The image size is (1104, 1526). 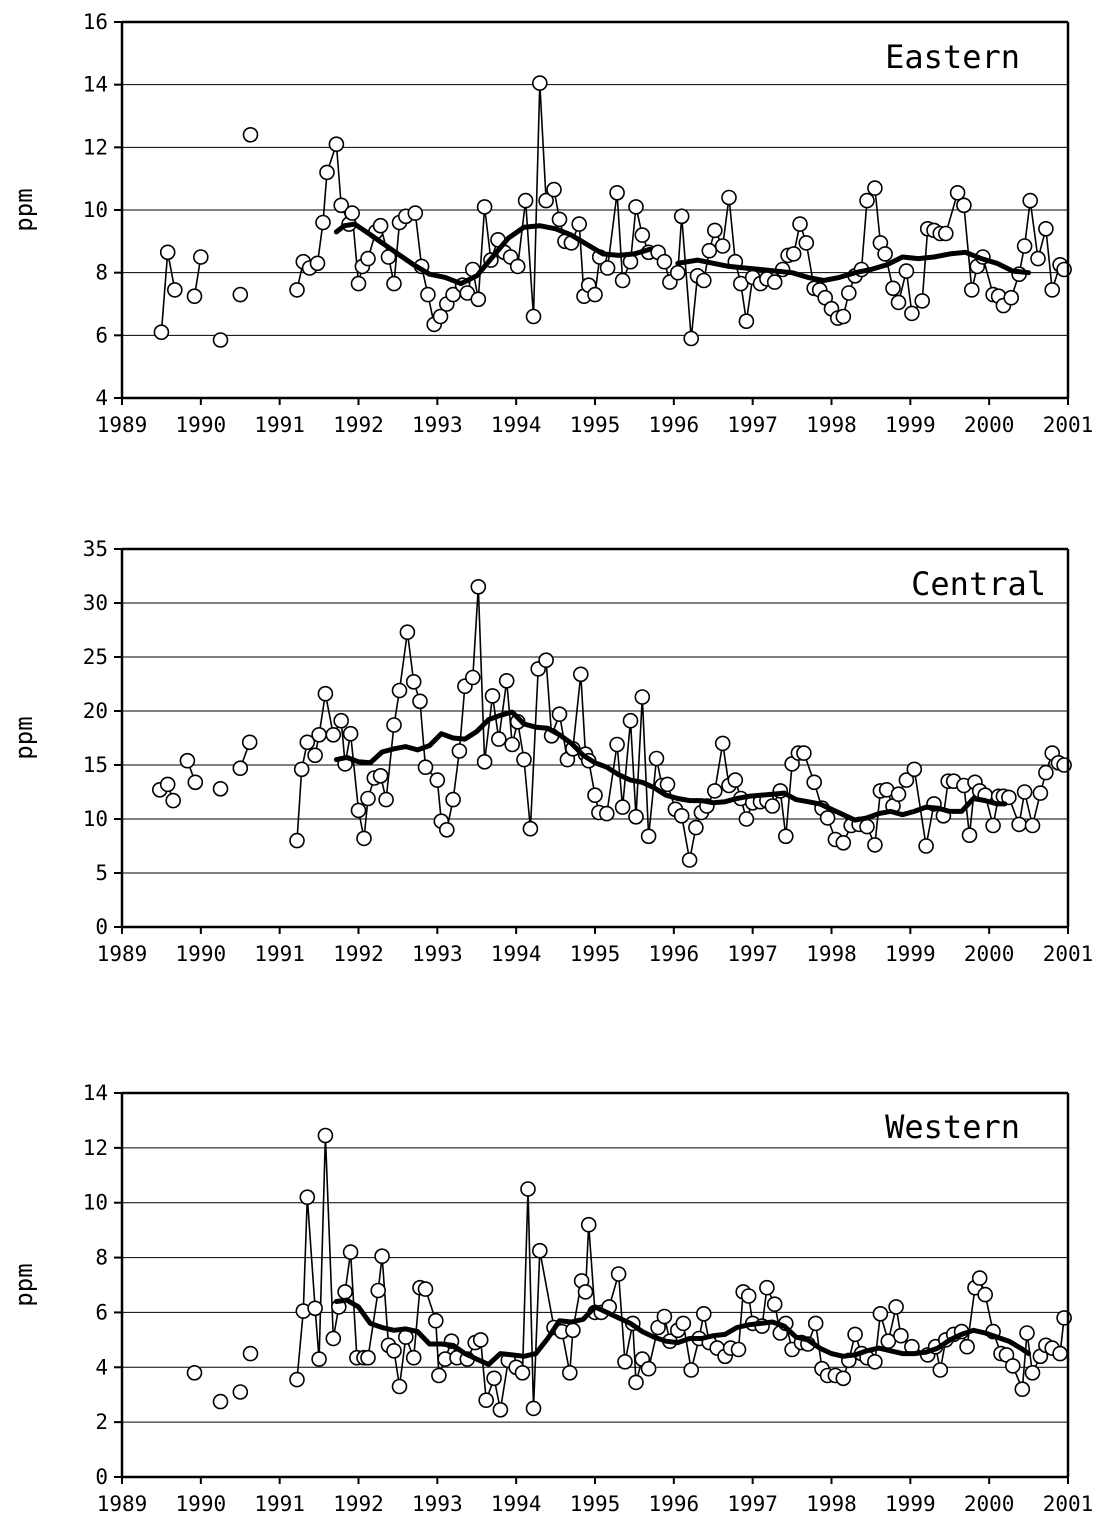 I want to click on x-tick-label: 1991, so click(x=279, y=1504).